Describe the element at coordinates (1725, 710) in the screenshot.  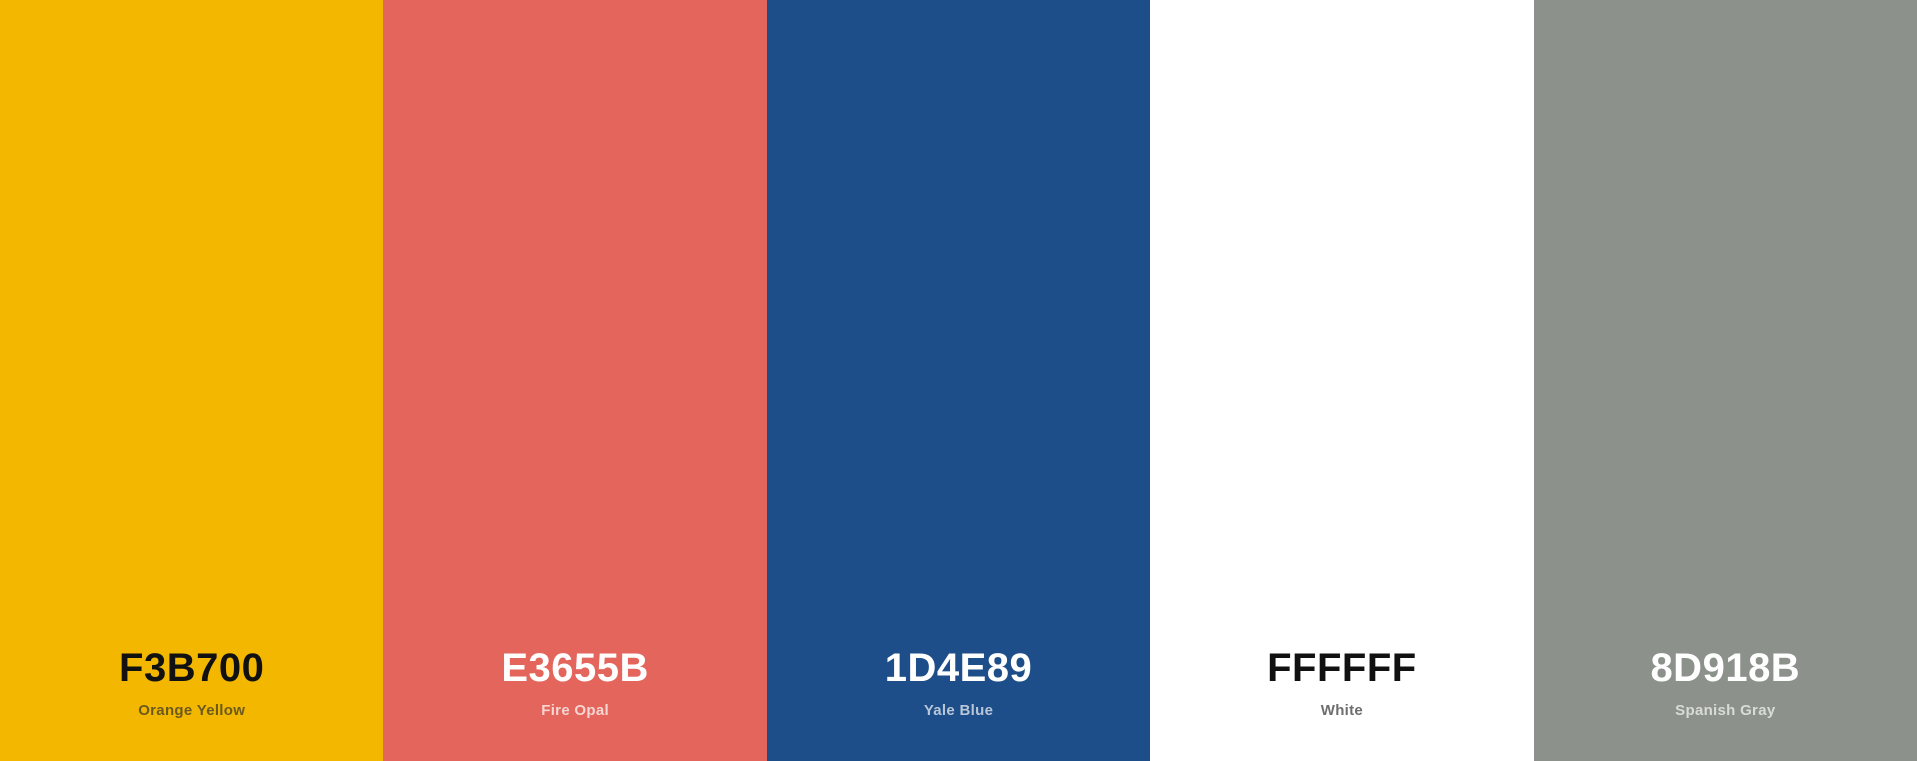
I see `swatch-color-name: Spanish Gray` at that location.